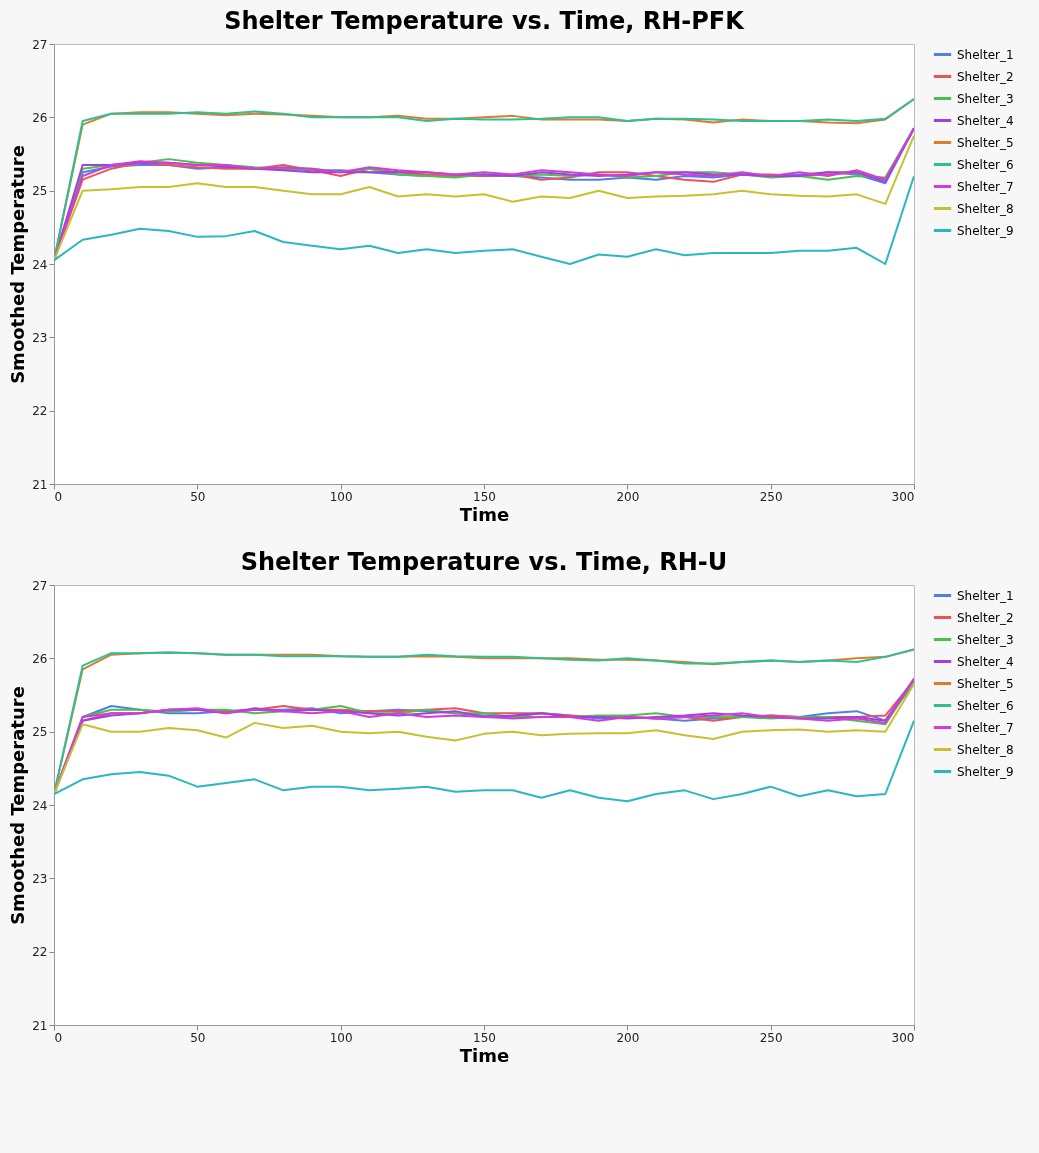 This screenshot has width=1039, height=1153. What do you see at coordinates (485, 21) in the screenshot?
I see `chart-title: Shelter Temperature vs. Time, RH-PFK` at bounding box center [485, 21].